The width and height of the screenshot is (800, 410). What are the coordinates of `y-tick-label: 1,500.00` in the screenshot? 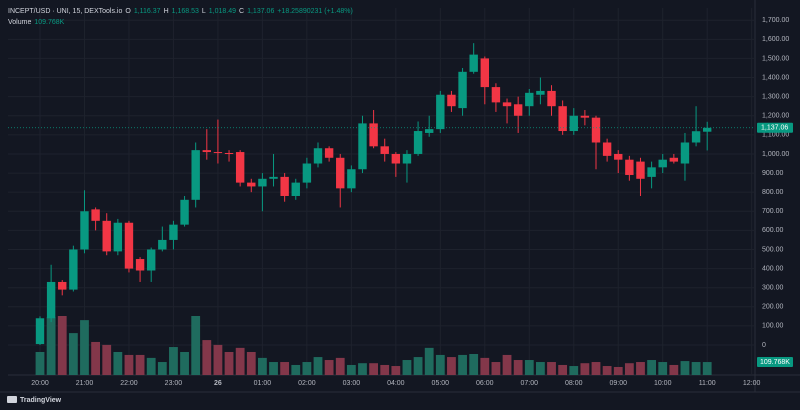 It's located at (775, 58).